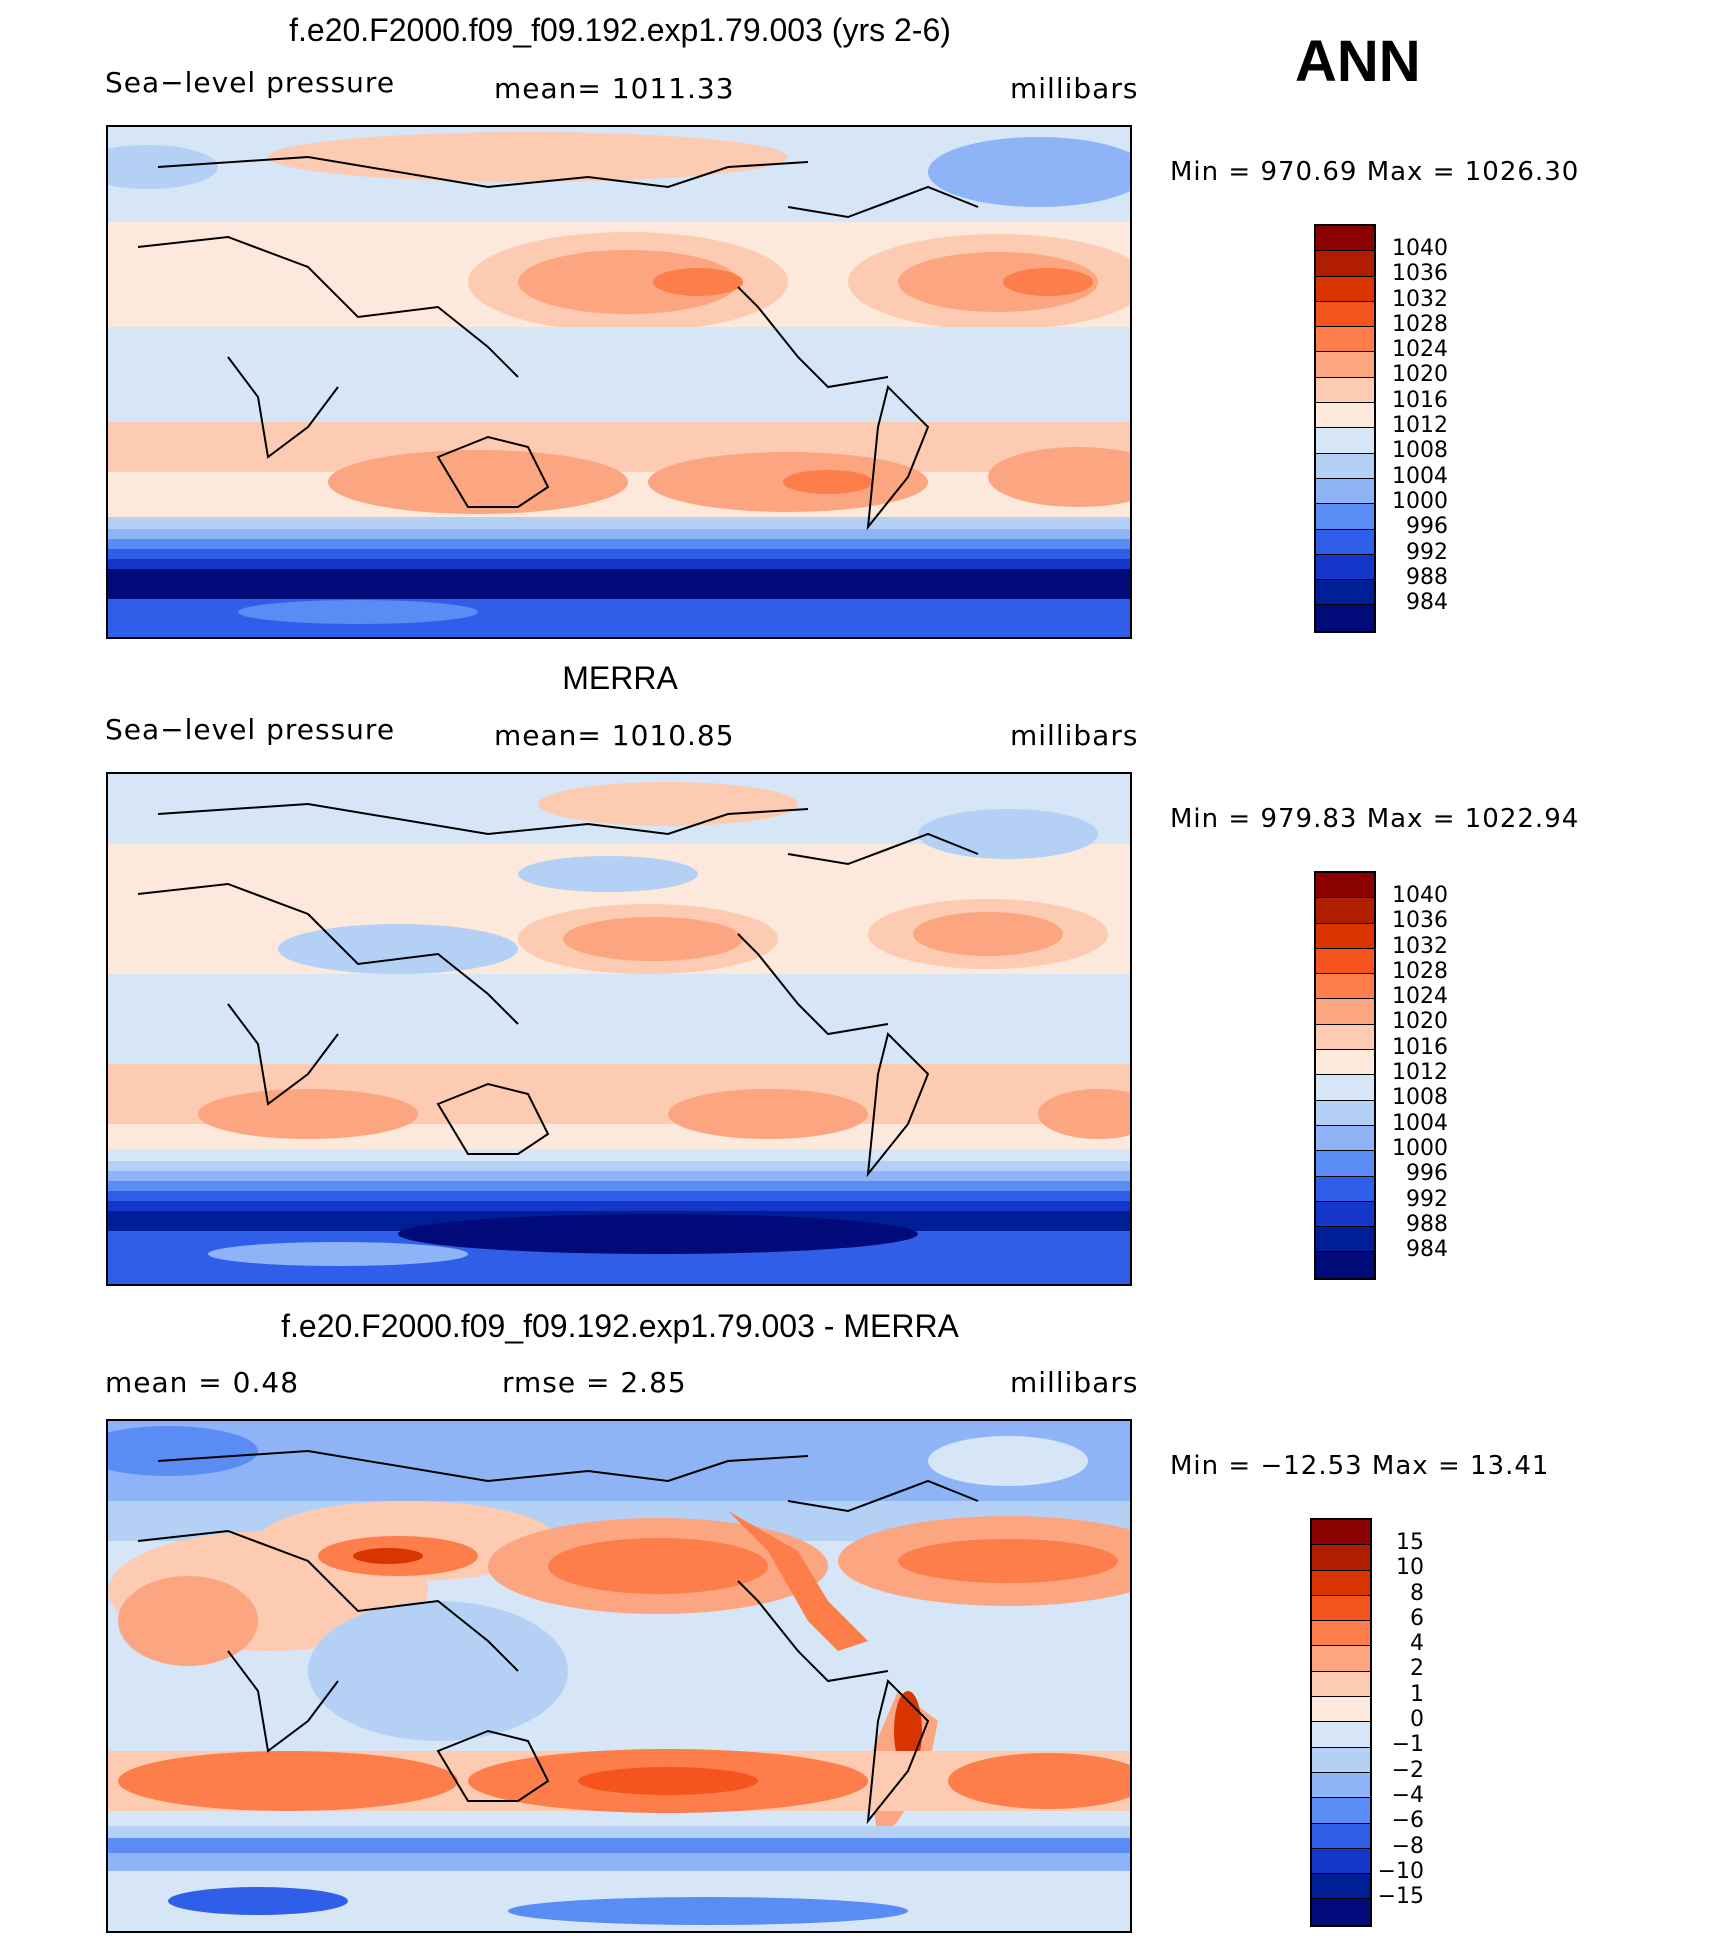 This screenshot has height=1941, width=1710. I want to click on colorbar-tick-label: −10, so click(1400, 1871).